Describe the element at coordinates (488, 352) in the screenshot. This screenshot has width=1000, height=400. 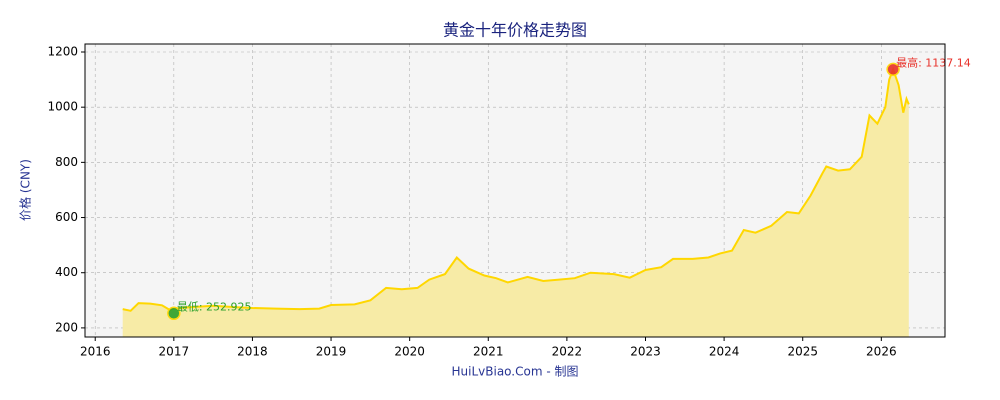
I see `x-tick-label: 2021` at that location.